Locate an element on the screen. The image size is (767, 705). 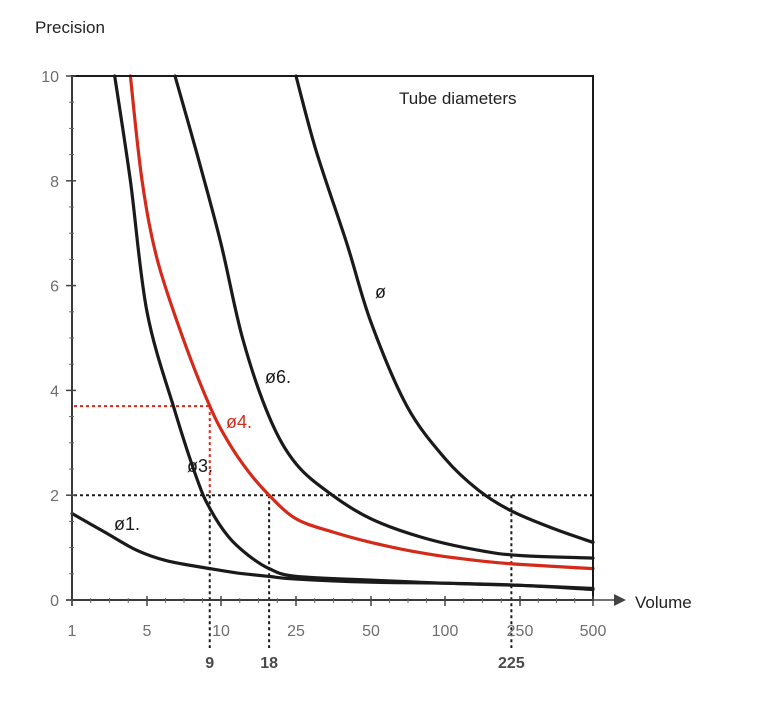
curve-label-5: ø is located at coordinates (380, 292).